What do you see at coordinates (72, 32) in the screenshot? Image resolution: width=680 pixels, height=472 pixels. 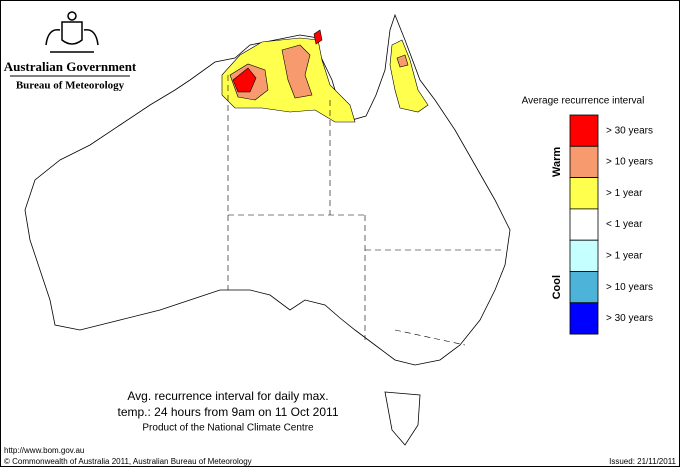 I see `crest` at bounding box center [72, 32].